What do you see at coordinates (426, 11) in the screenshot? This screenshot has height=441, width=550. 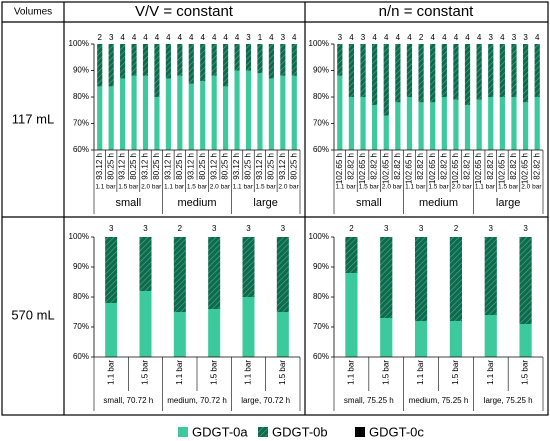 I see `column-header: n/n = constant` at bounding box center [426, 11].